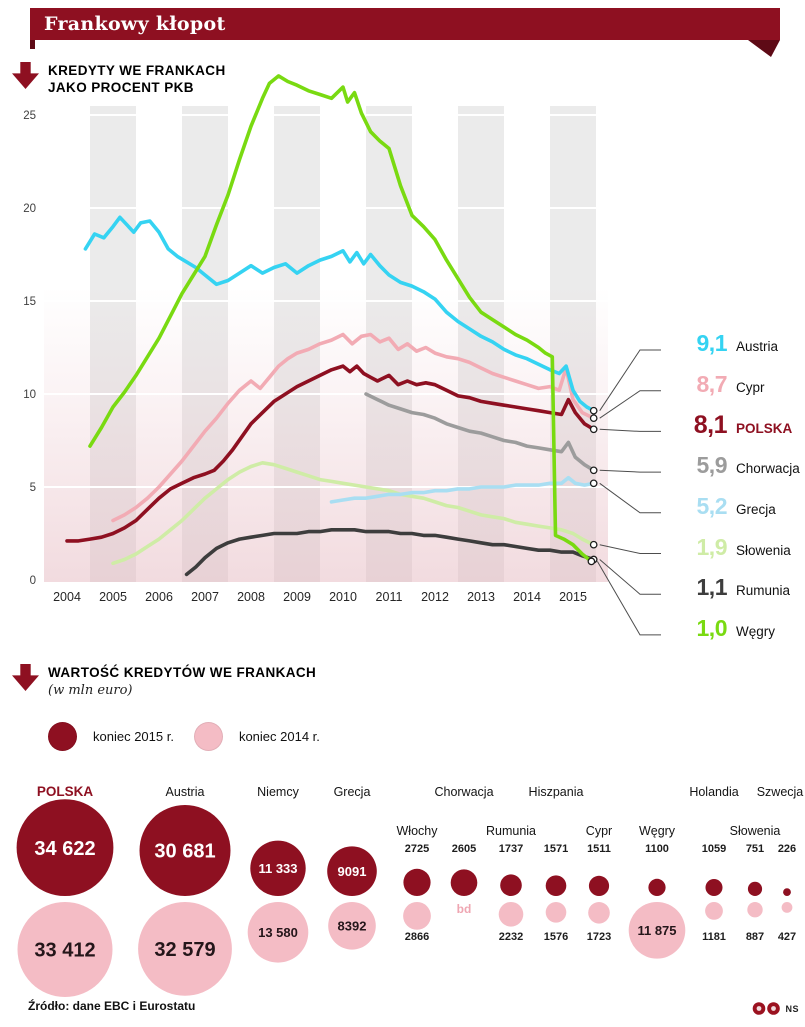 Image resolution: width=805 pixels, height=1027 pixels. Describe the element at coordinates (65, 791) in the screenshot. I see `country-label-POLSKA: POLSKA` at that location.